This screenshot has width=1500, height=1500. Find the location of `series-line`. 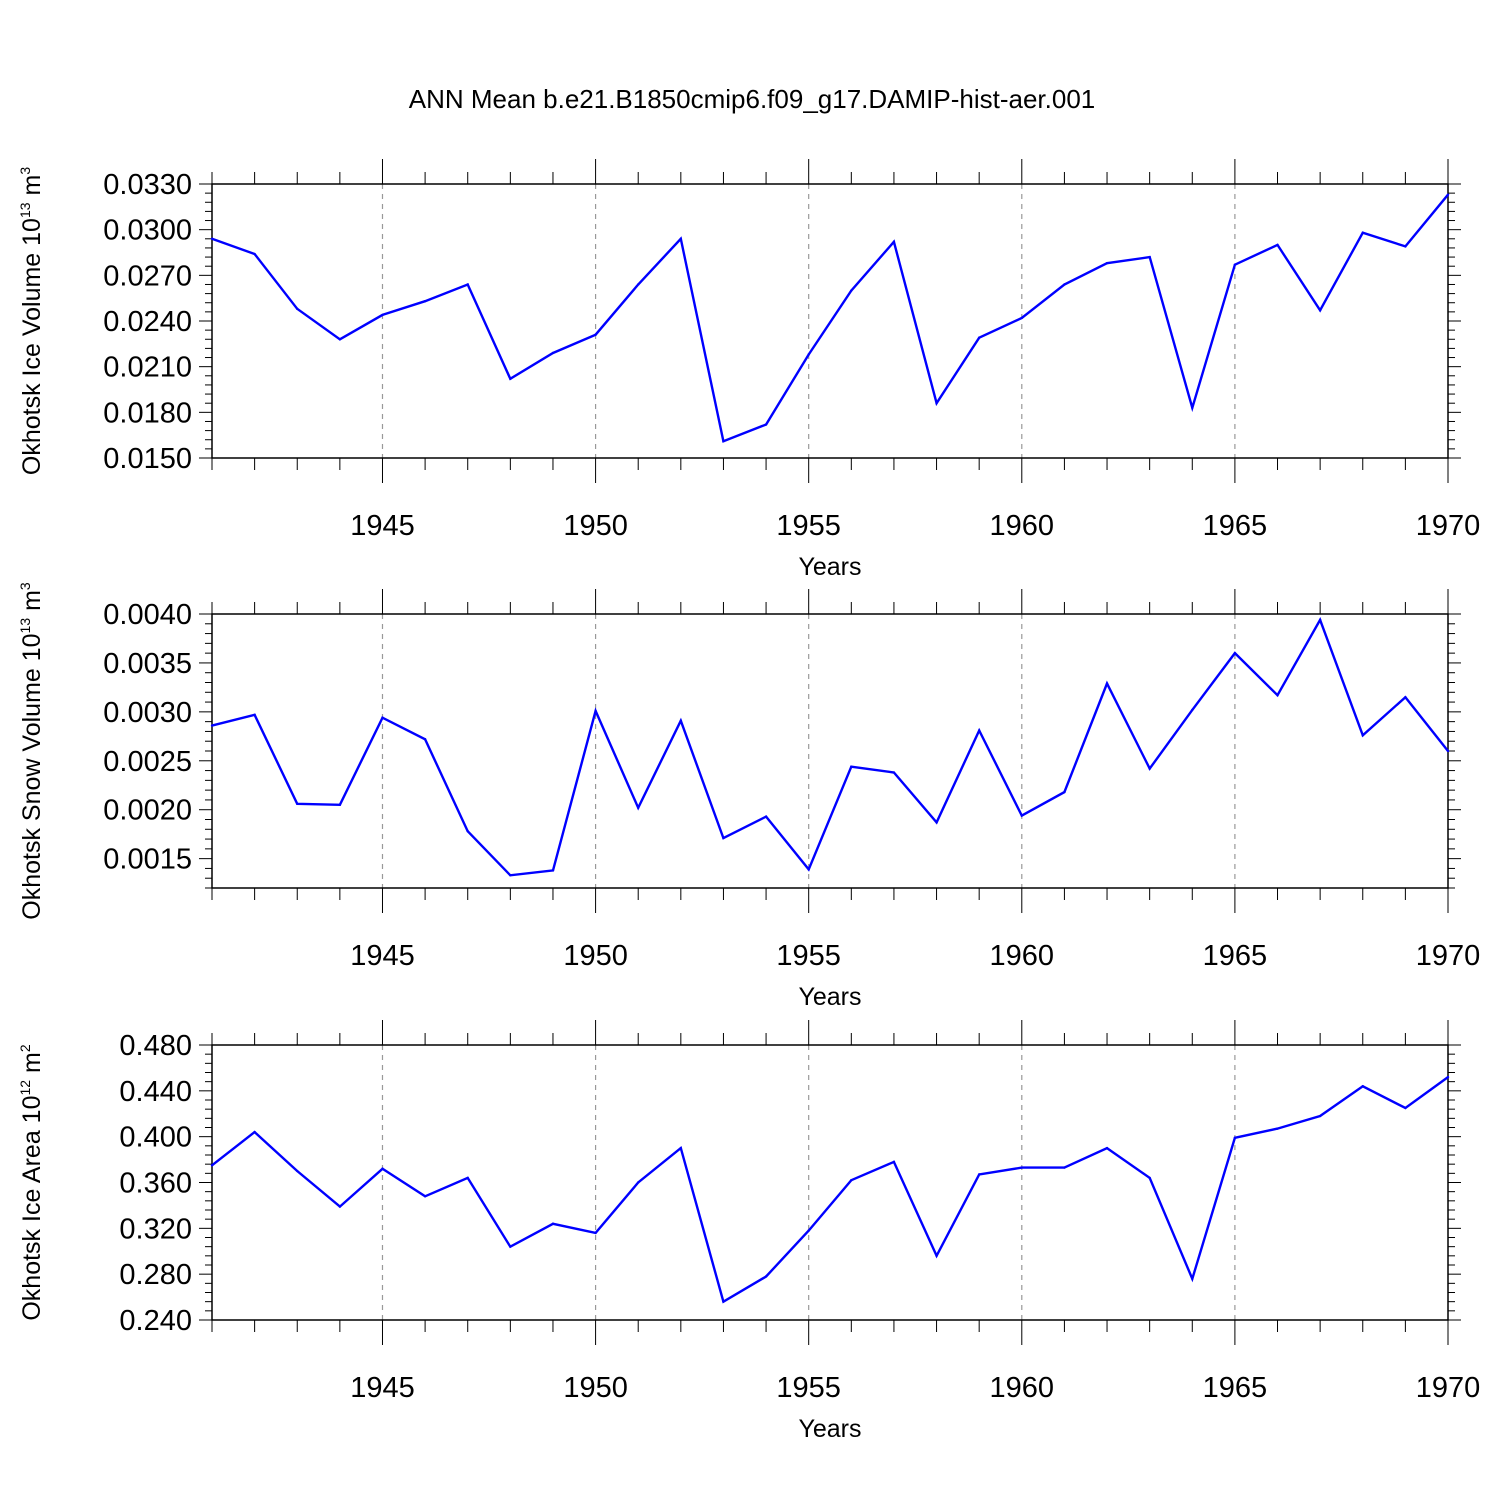

series-line is located at coordinates (830, 318).